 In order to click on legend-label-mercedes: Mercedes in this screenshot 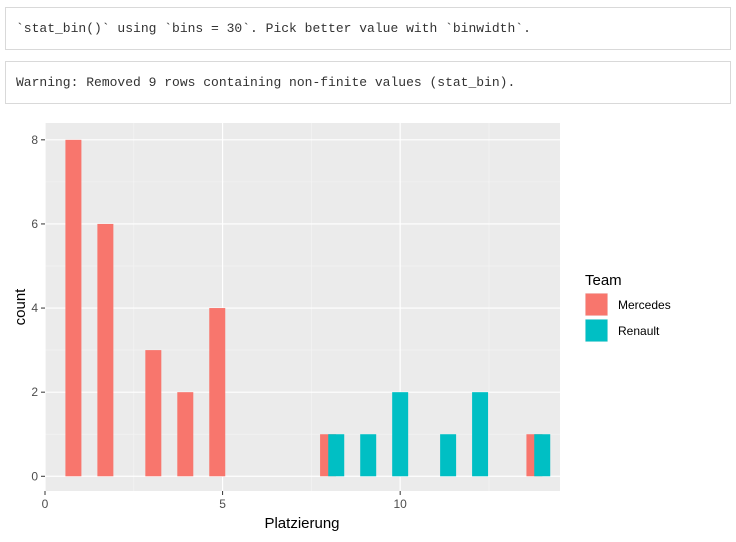, I will do `click(644, 305)`.